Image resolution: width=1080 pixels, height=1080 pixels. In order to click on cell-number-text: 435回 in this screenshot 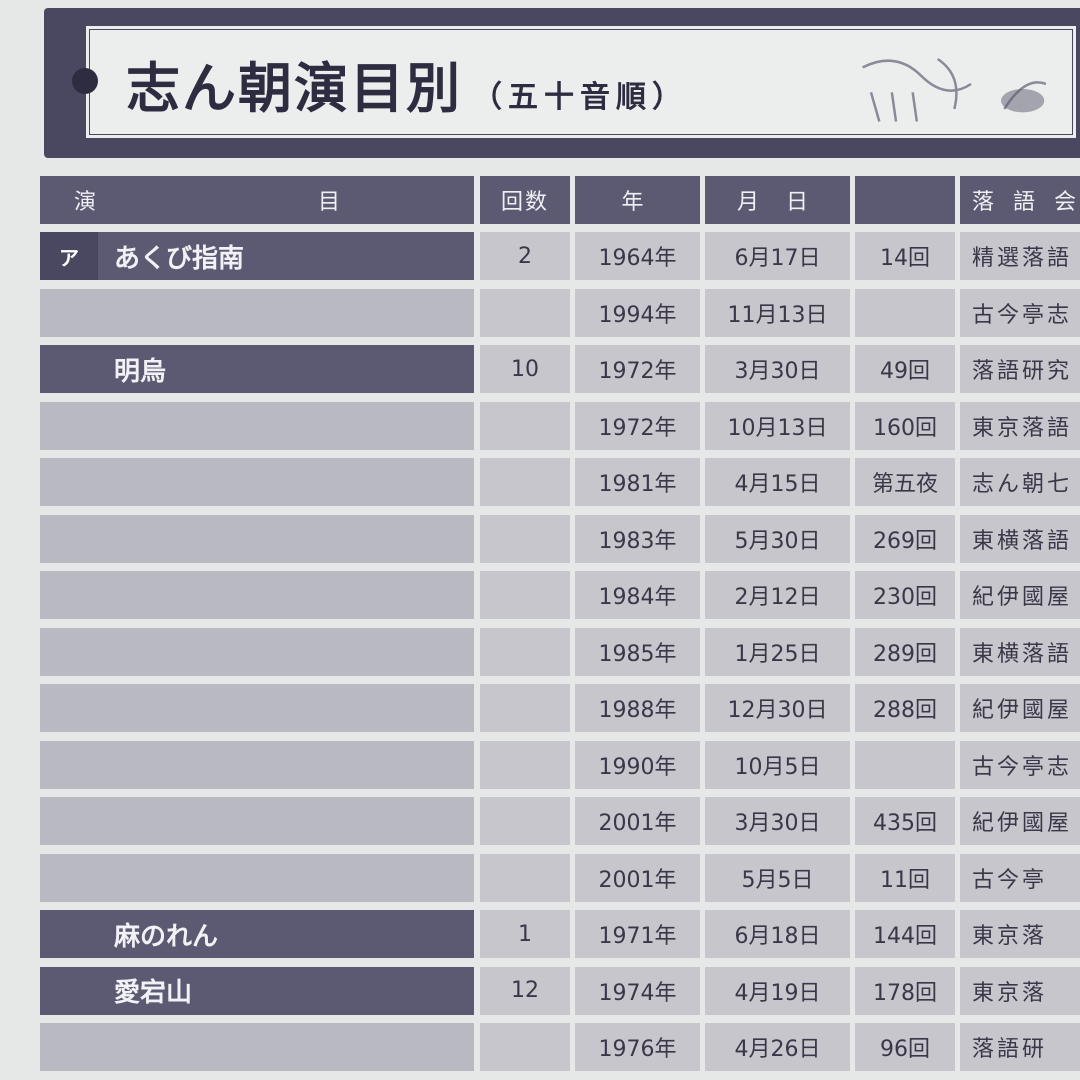, I will do `click(905, 823)`.